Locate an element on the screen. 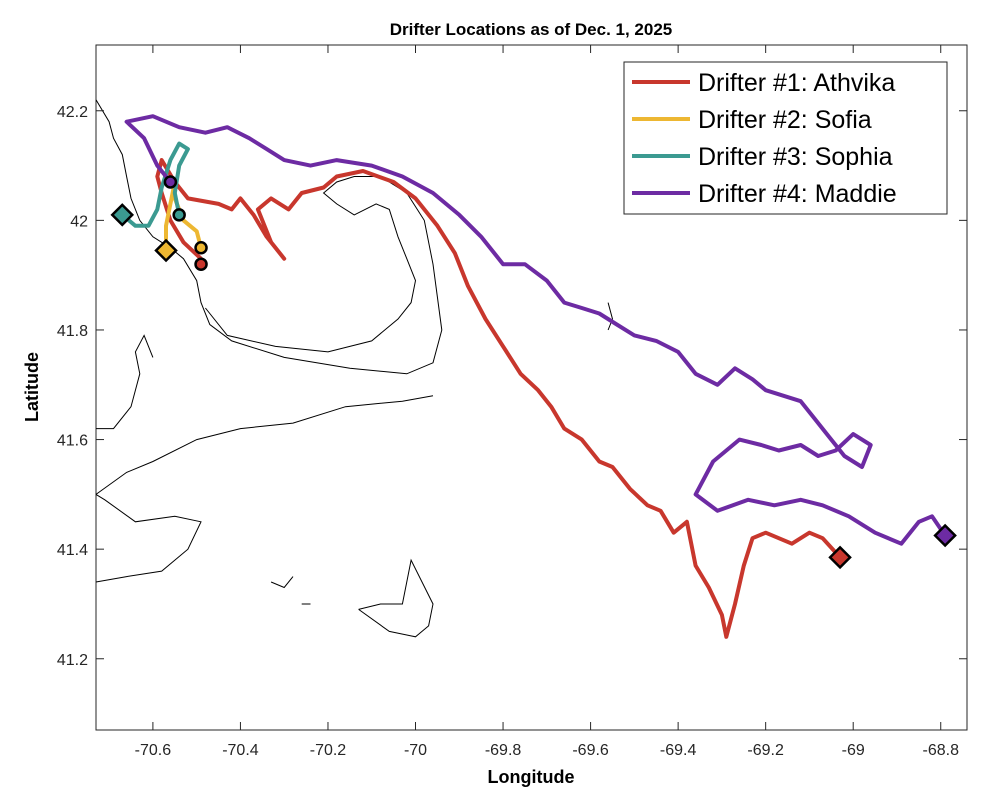 The height and width of the screenshot is (802, 994). x-tick-label: -70.6 is located at coordinates (153, 750).